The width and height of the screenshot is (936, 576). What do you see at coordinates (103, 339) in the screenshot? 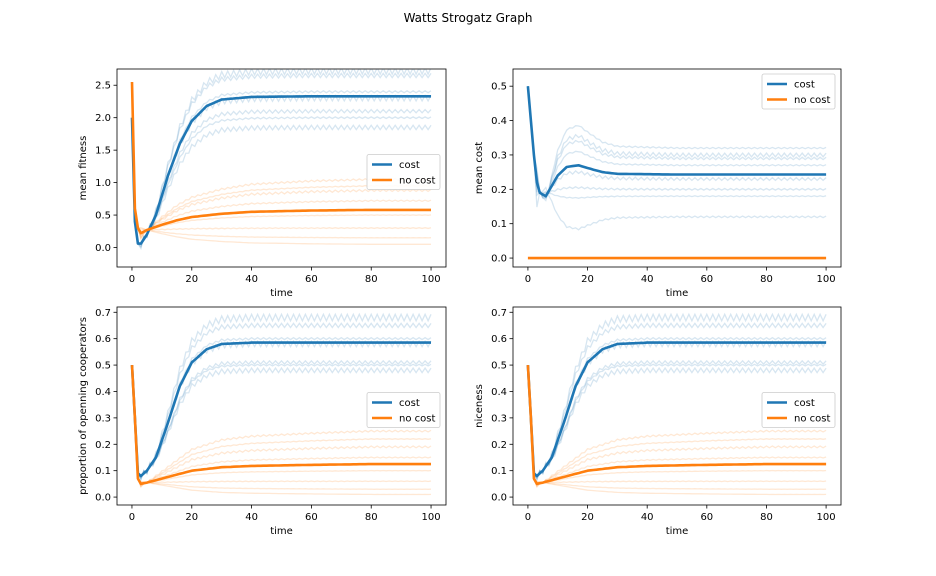
I see `y-tick-label: 0.6` at bounding box center [103, 339].